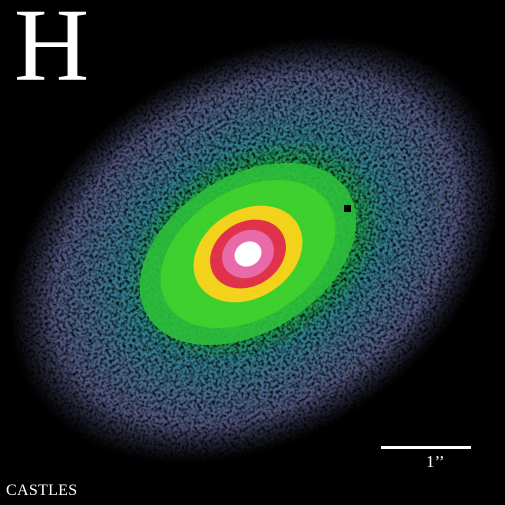 The width and height of the screenshot is (505, 505). I want to click on dark-speck, so click(347, 208).